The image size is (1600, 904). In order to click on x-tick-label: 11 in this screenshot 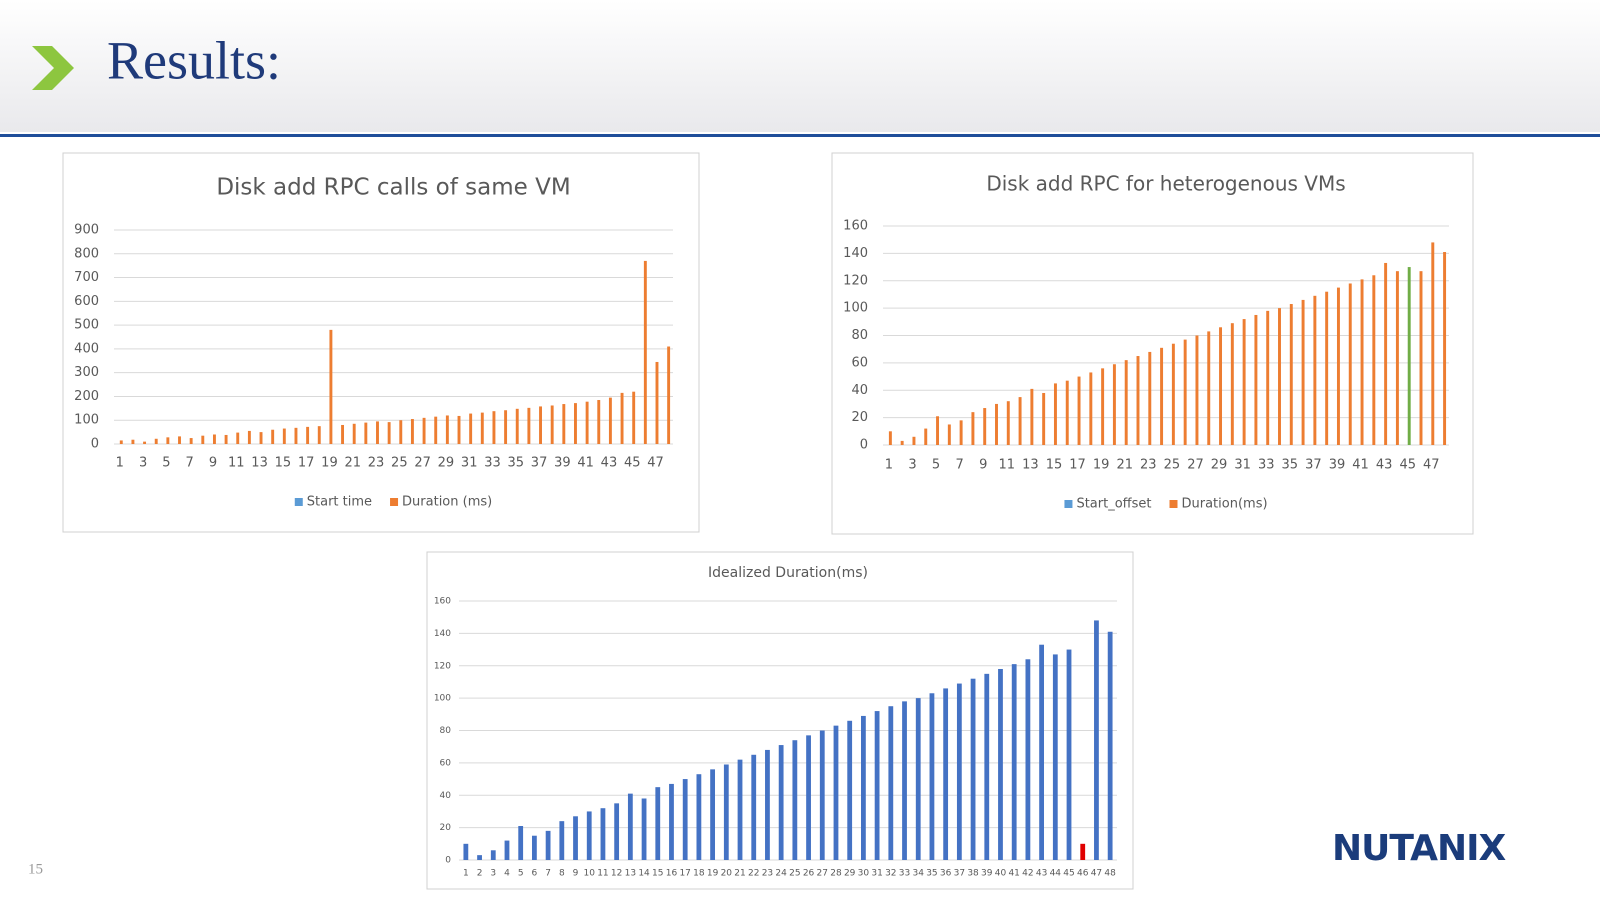, I will do `click(1007, 465)`.